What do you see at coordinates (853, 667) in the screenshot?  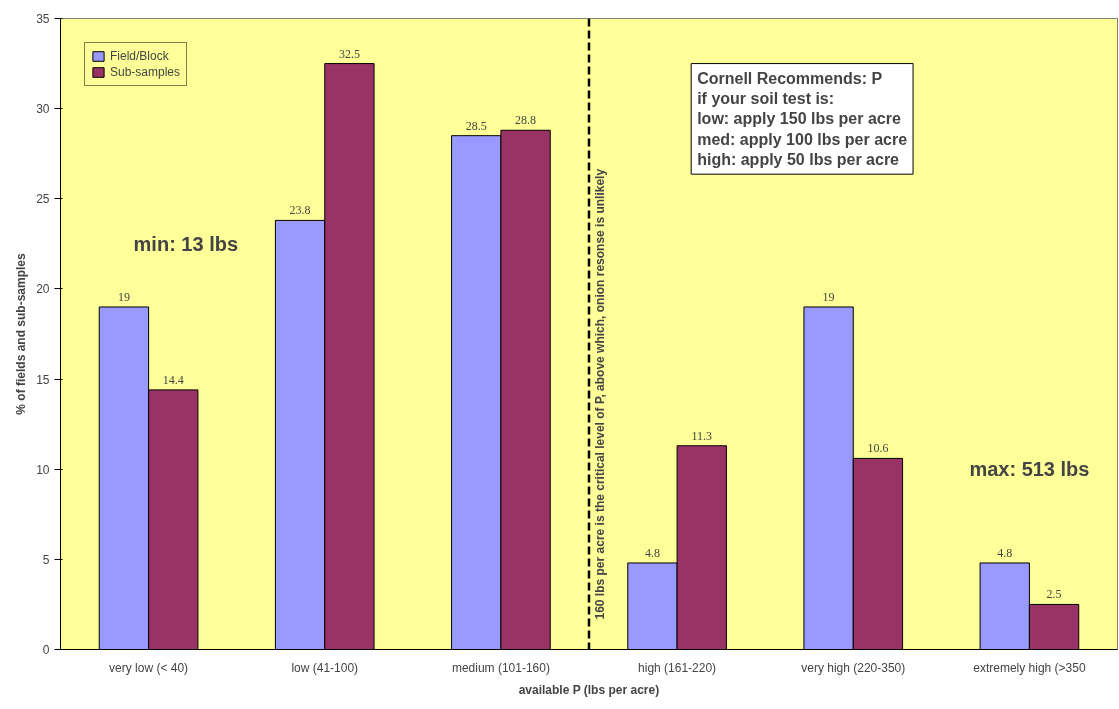 I see `x-tick-label: very high (220-350)` at bounding box center [853, 667].